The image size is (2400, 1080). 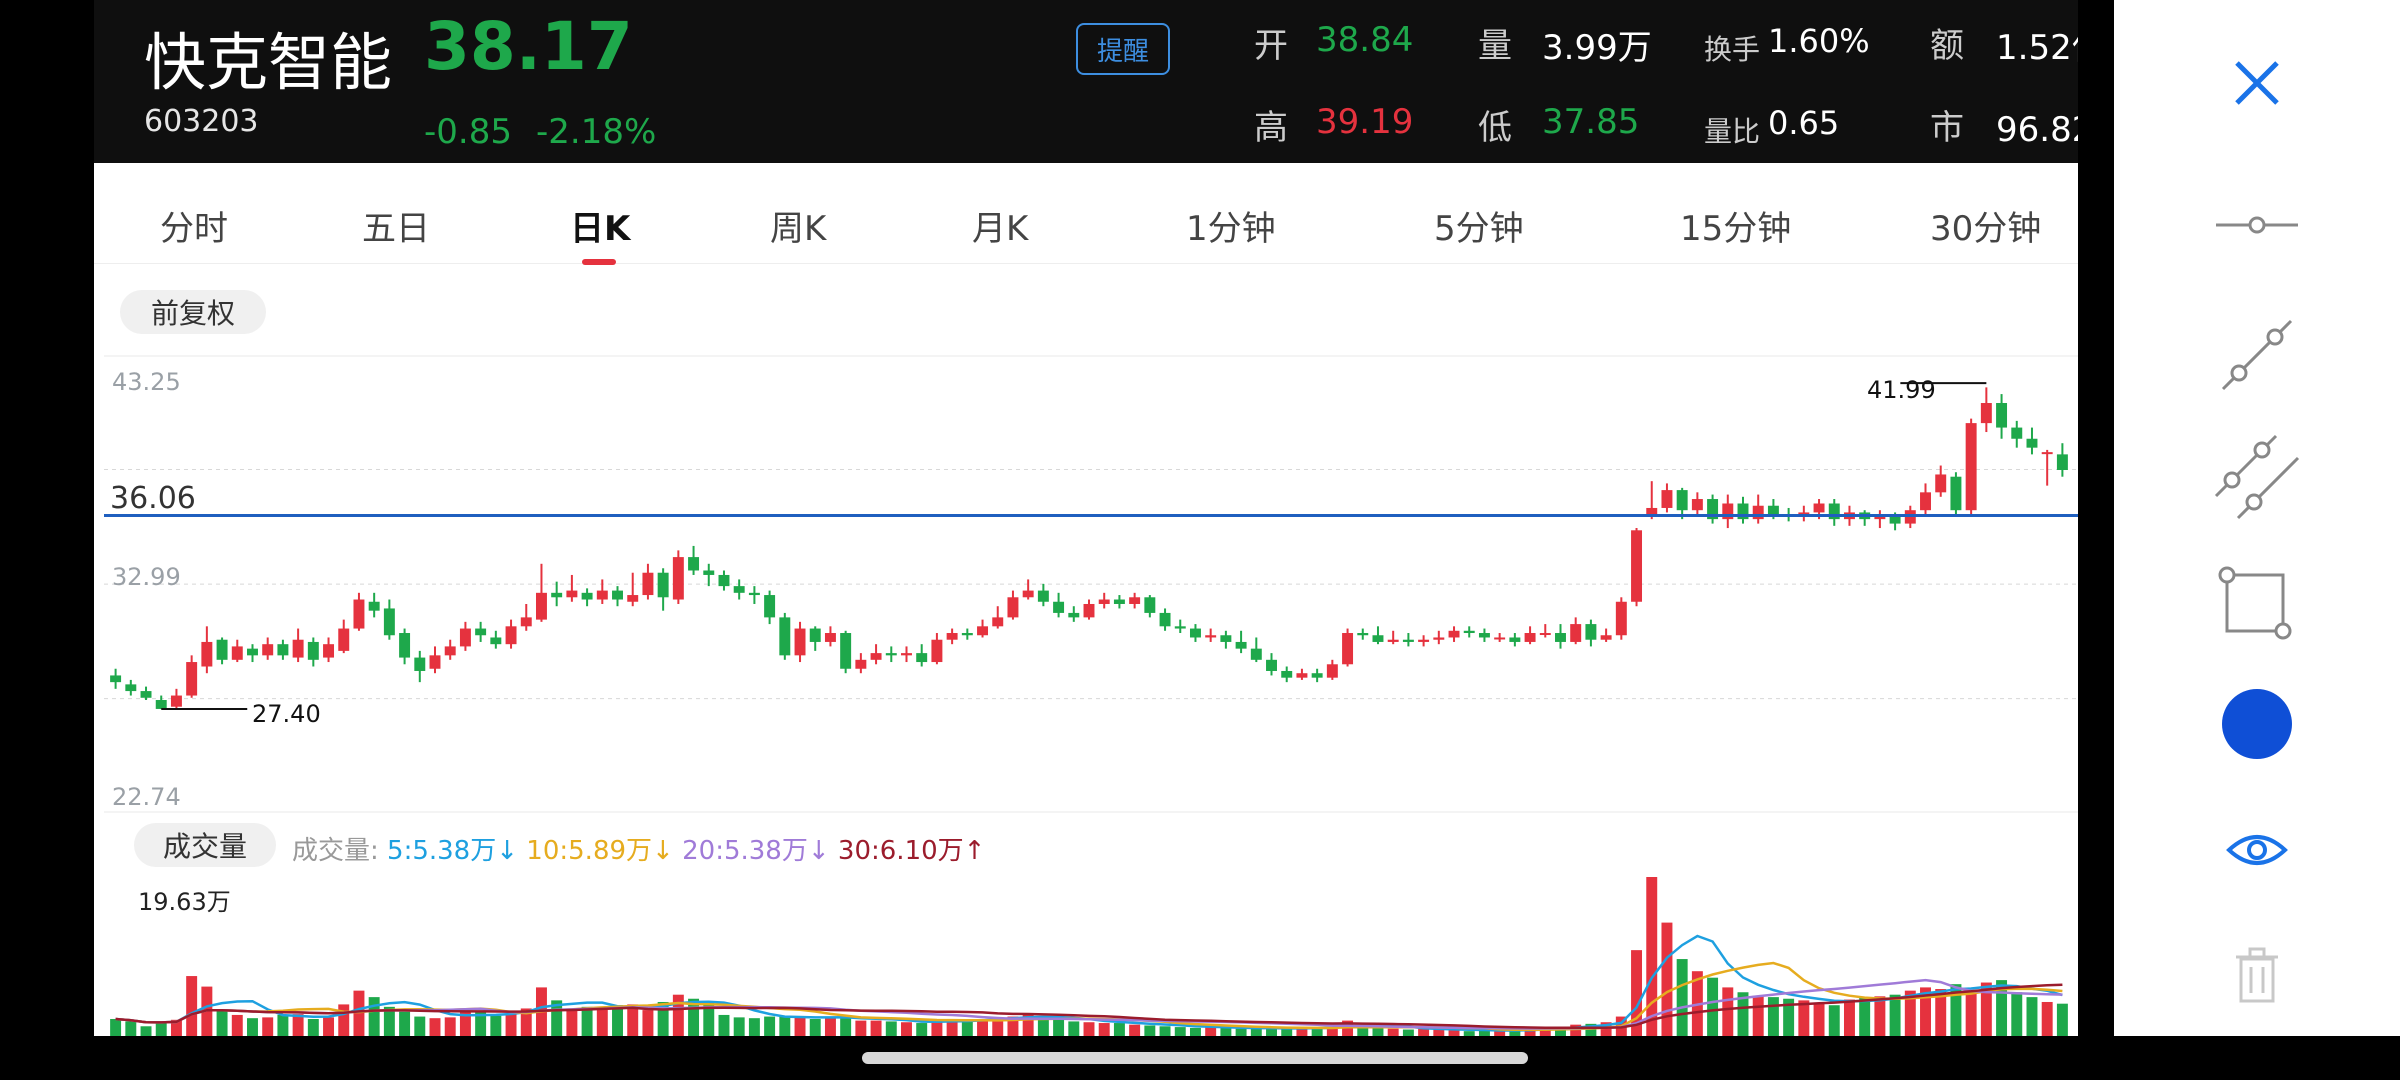 What do you see at coordinates (818, 851) in the screenshot?
I see `arrow-down-icon: ↓` at bounding box center [818, 851].